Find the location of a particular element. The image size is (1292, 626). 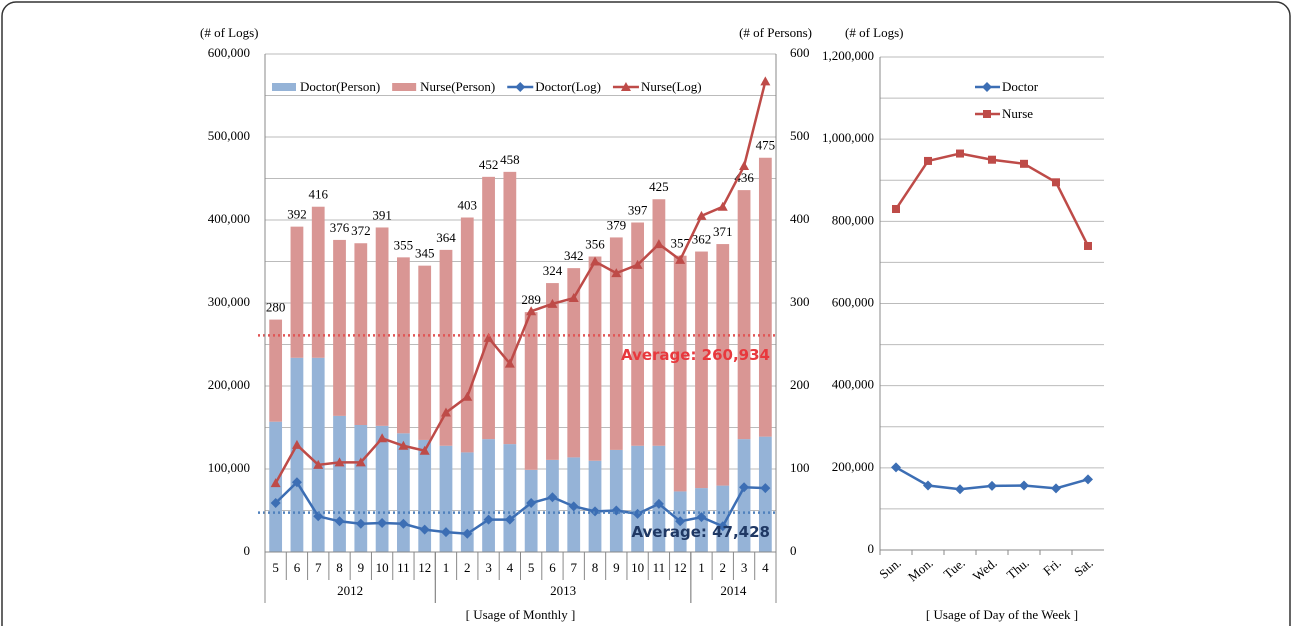

y2-axis-title: (# of Persons) is located at coordinates (775, 32).